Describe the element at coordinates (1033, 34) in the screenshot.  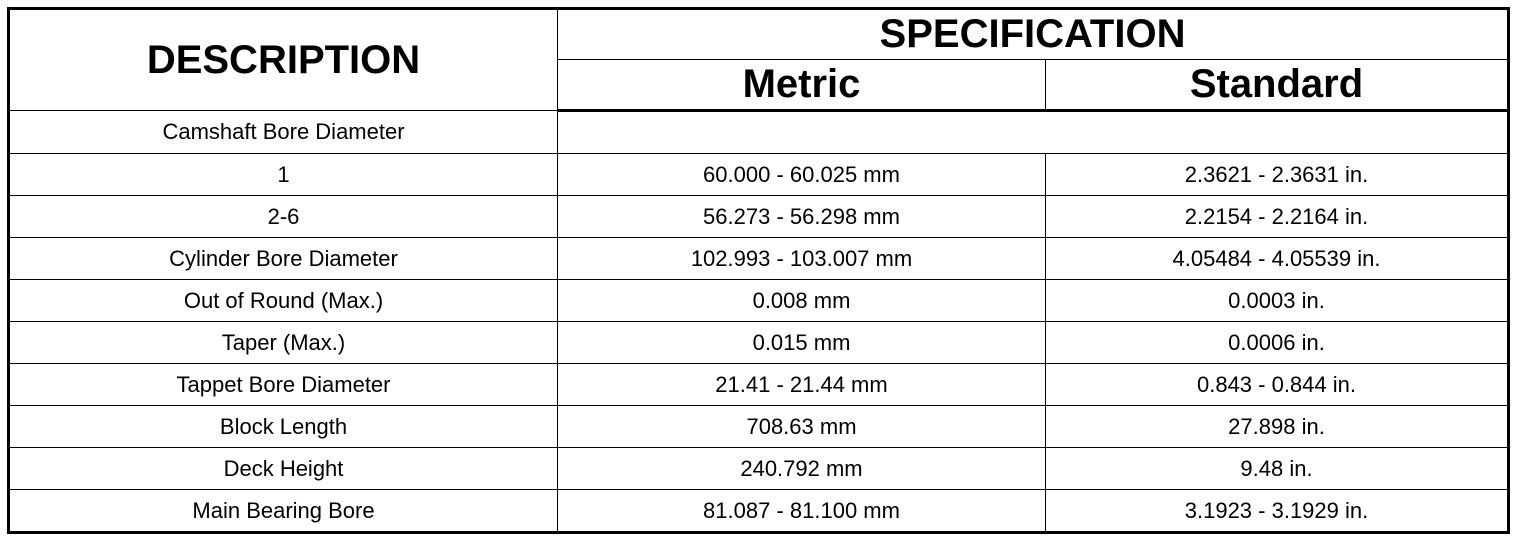
I see `header-specification: SPECIFICATION` at that location.